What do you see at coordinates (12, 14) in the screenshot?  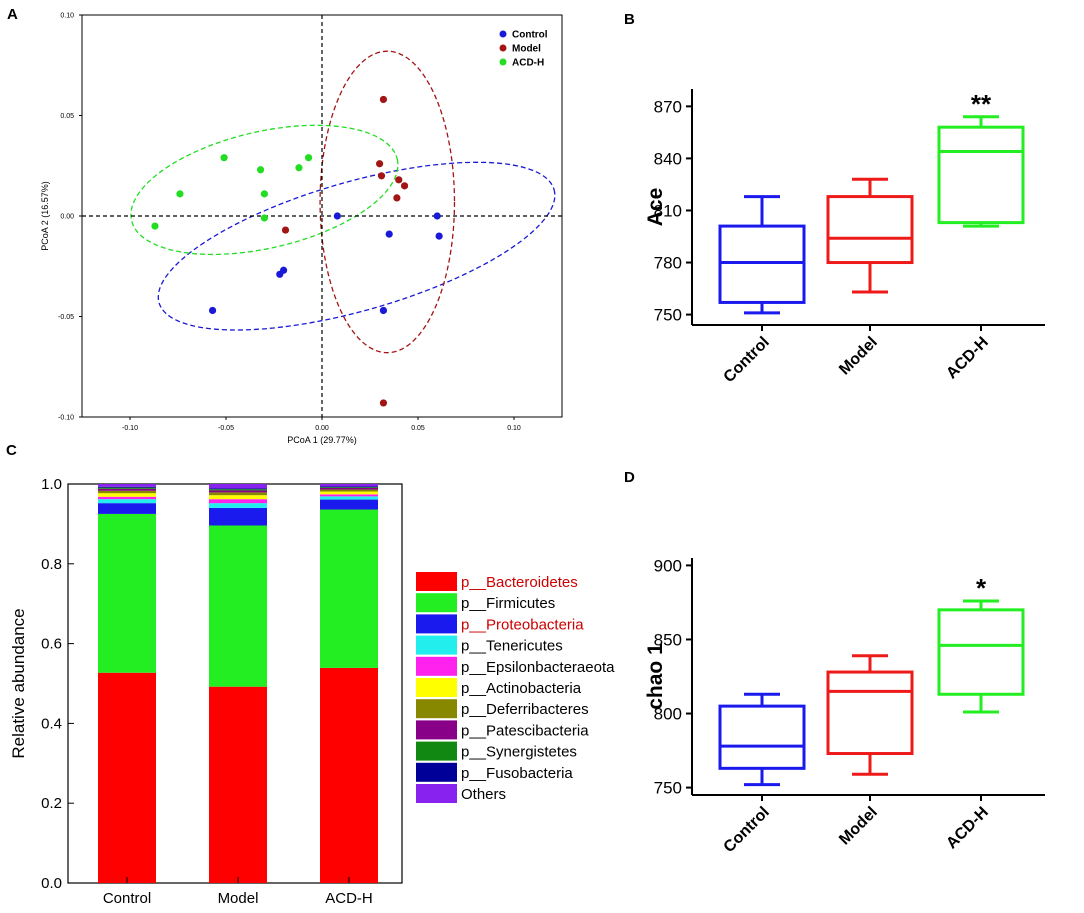 I see `panel-label-a: A` at bounding box center [12, 14].